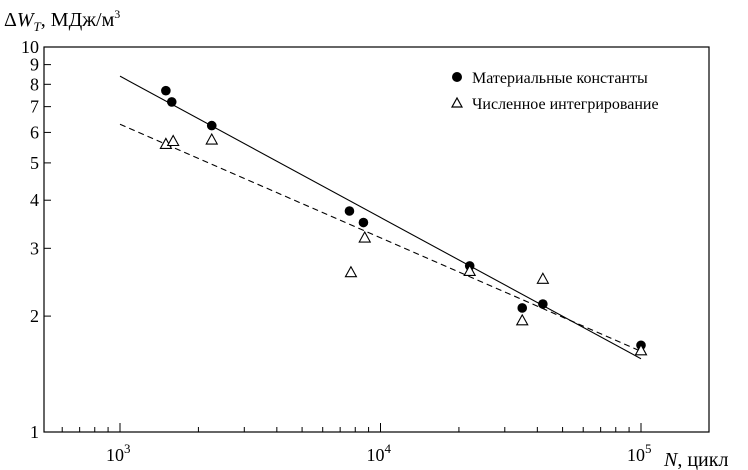  What do you see at coordinates (34, 163) in the screenshot?
I see `y-tick-label: 5` at bounding box center [34, 163].